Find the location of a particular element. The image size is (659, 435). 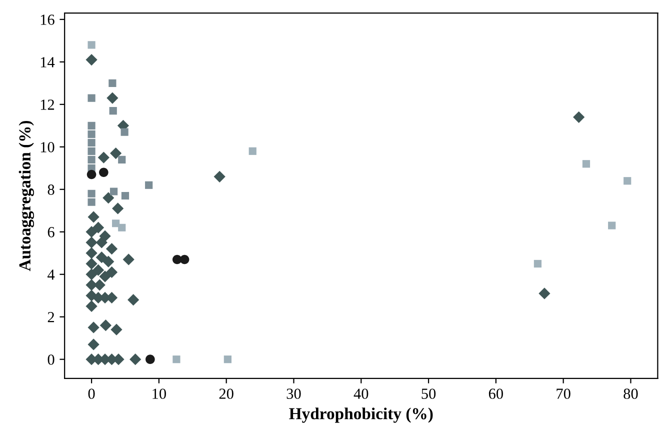

x-tick-label: 50 is located at coordinates (429, 393).